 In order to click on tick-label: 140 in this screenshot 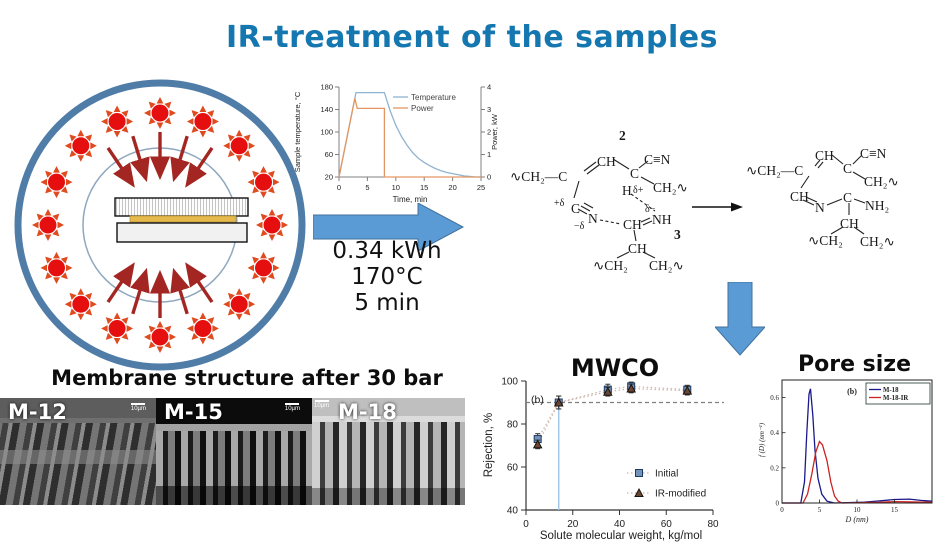, I will do `click(326, 109)`.